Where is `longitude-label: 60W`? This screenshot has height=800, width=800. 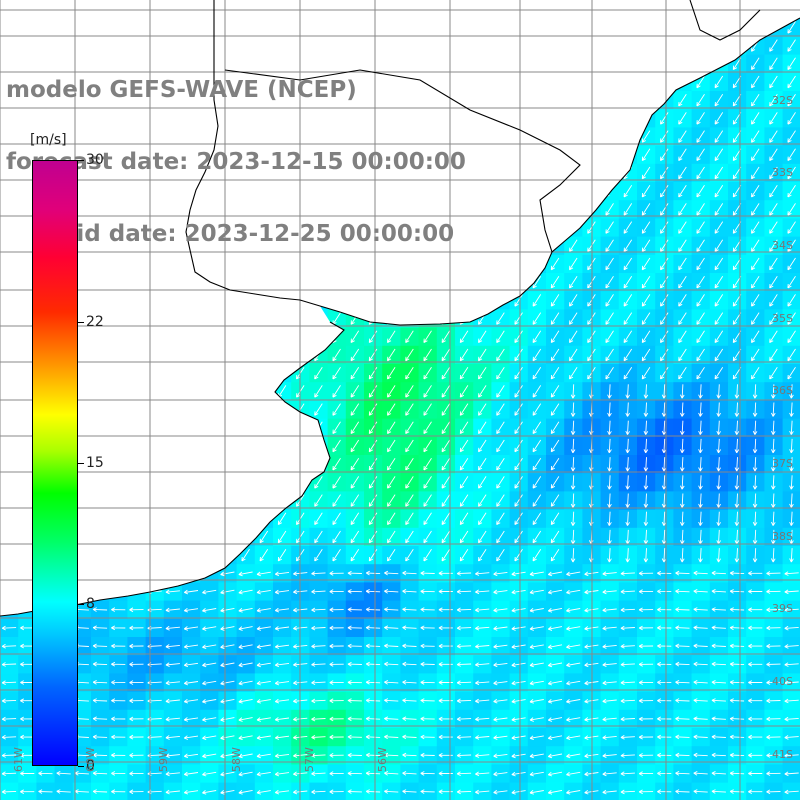 longitude-label: 60W is located at coordinates (90, 759).